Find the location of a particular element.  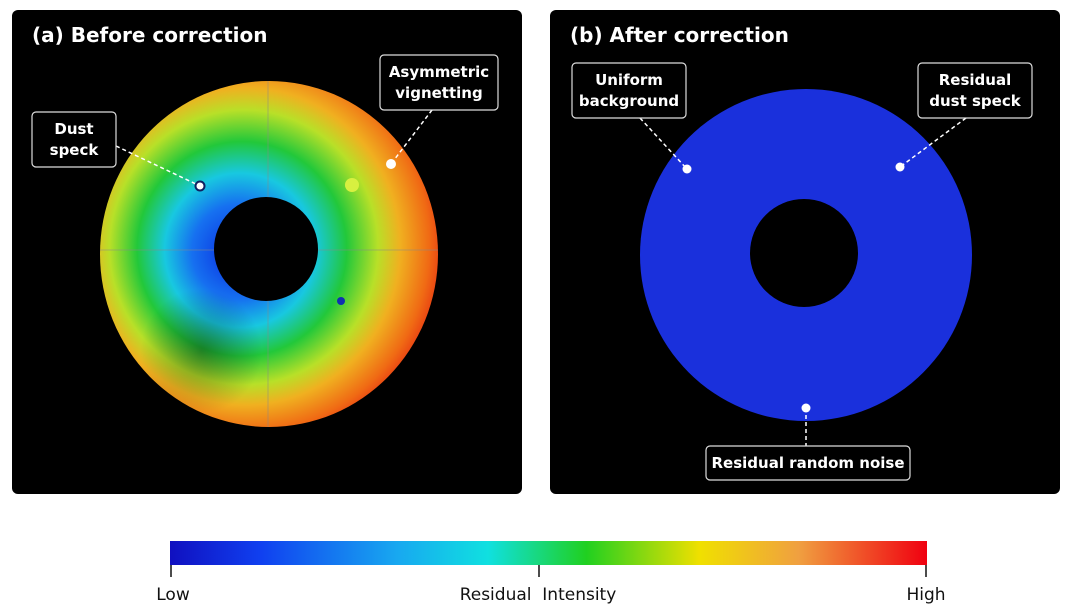

colorbar is located at coordinates (548, 553).